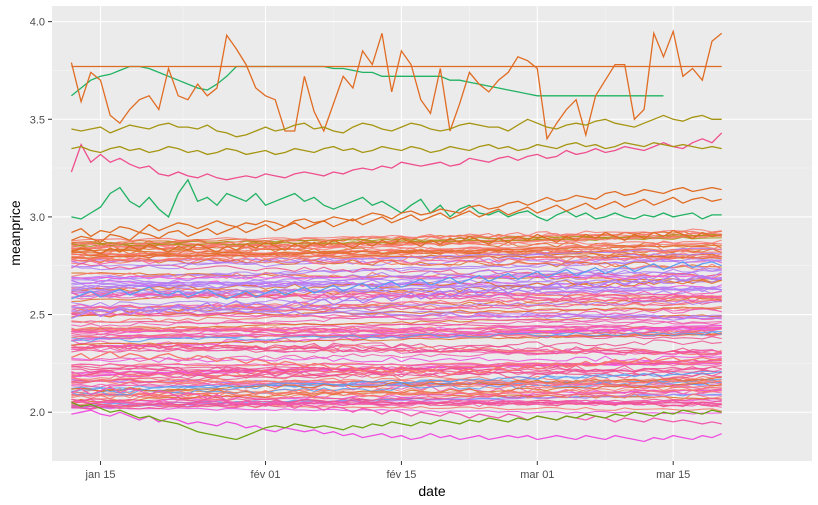  What do you see at coordinates (15, 233) in the screenshot?
I see `y-axis-title: meanprice` at bounding box center [15, 233].